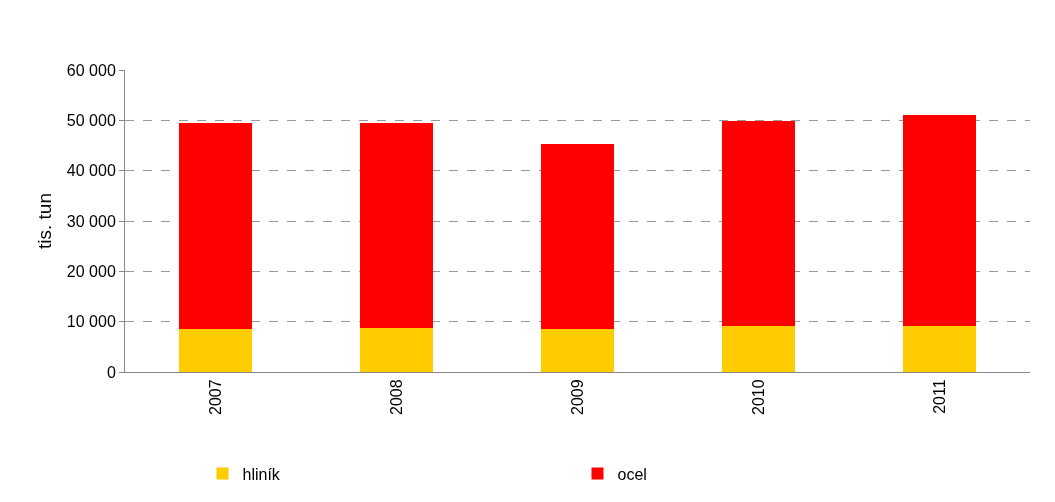  Describe the element at coordinates (261, 474) in the screenshot. I see `legend-label: hliník` at that location.